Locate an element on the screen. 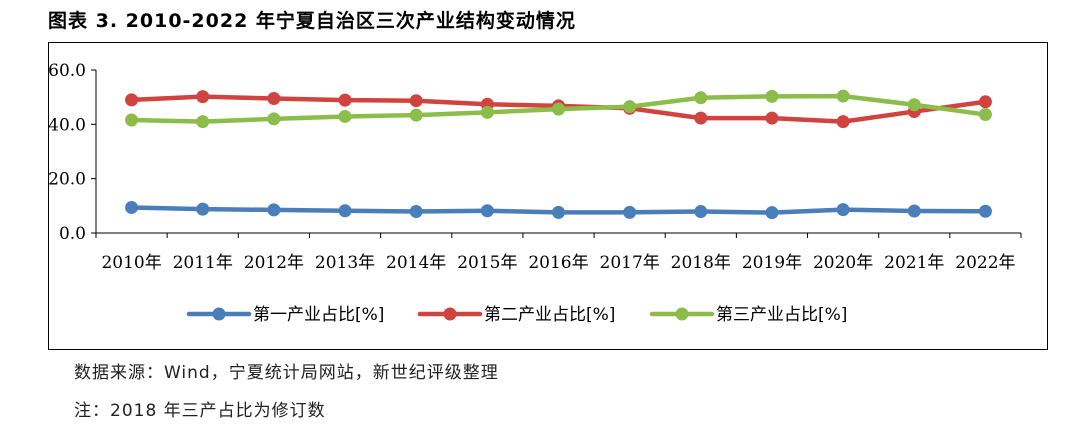 The width and height of the screenshot is (1066, 426). x-tick-label: 2016年 is located at coordinates (558, 263).